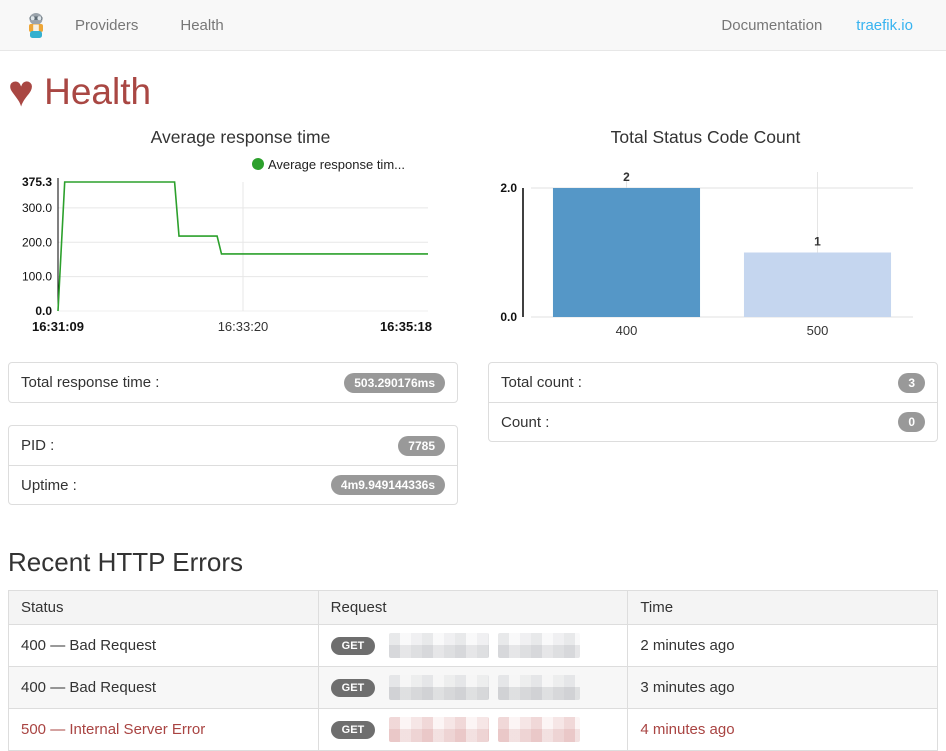 This screenshot has height=751, width=946. Describe the element at coordinates (818, 330) in the screenshot. I see `svg-text: 500` at that location.